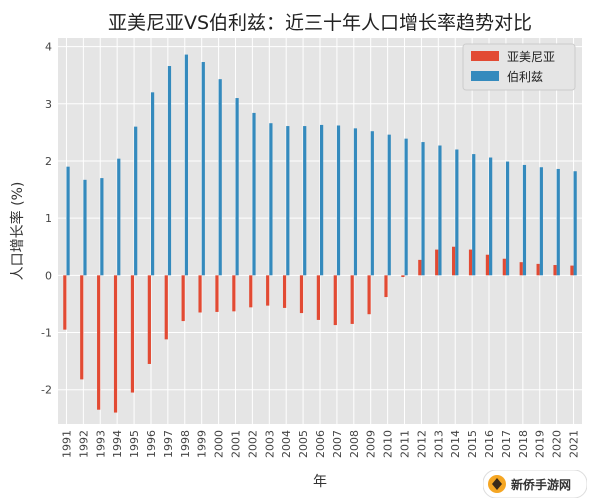 Image resolution: width=593 pixels, height=500 pixels. What do you see at coordinates (421, 444) in the screenshot?
I see `x-tick-label: 2012` at bounding box center [421, 444].